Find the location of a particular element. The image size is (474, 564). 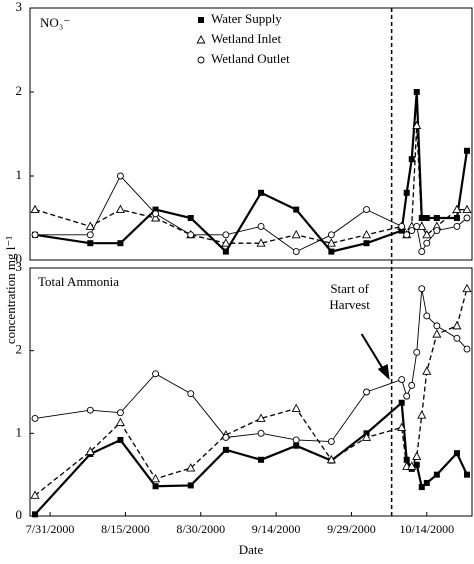

annotation-arrowhead is located at coordinates (383, 372).